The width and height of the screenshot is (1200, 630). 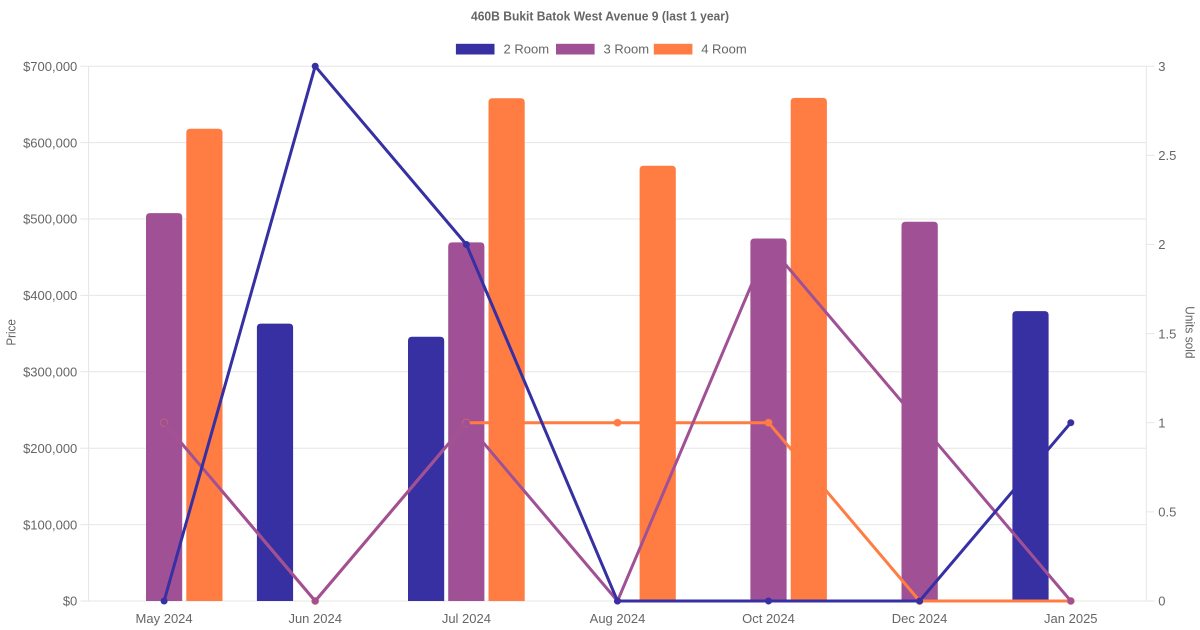 I want to click on svg-text: May 2024, so click(x=164, y=618).